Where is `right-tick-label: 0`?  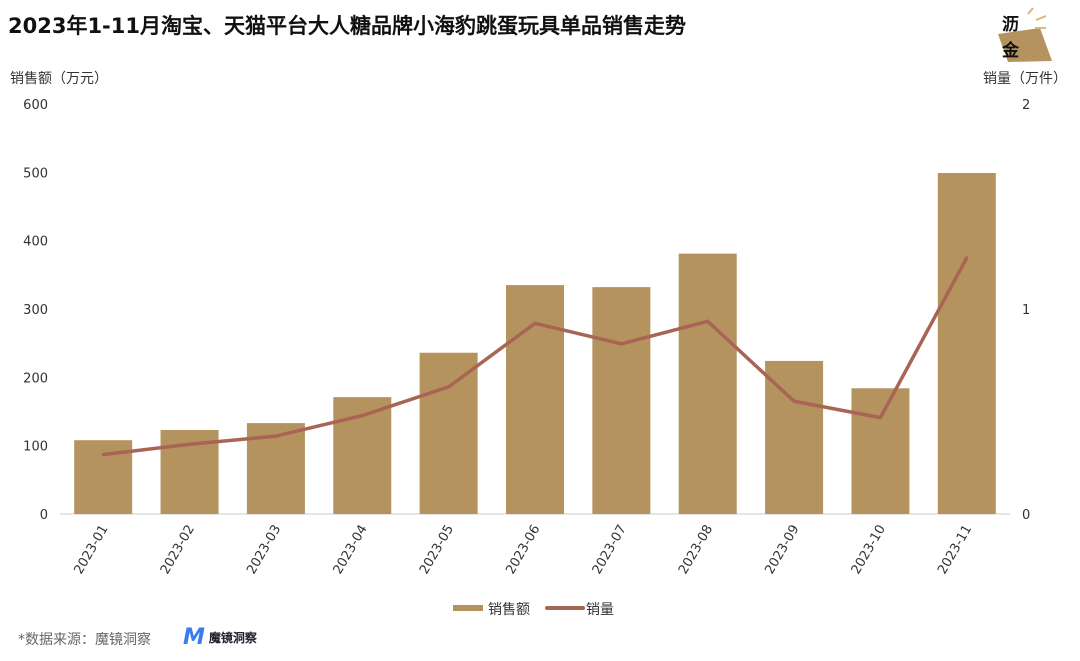
right-tick-label: 0 is located at coordinates (1026, 515).